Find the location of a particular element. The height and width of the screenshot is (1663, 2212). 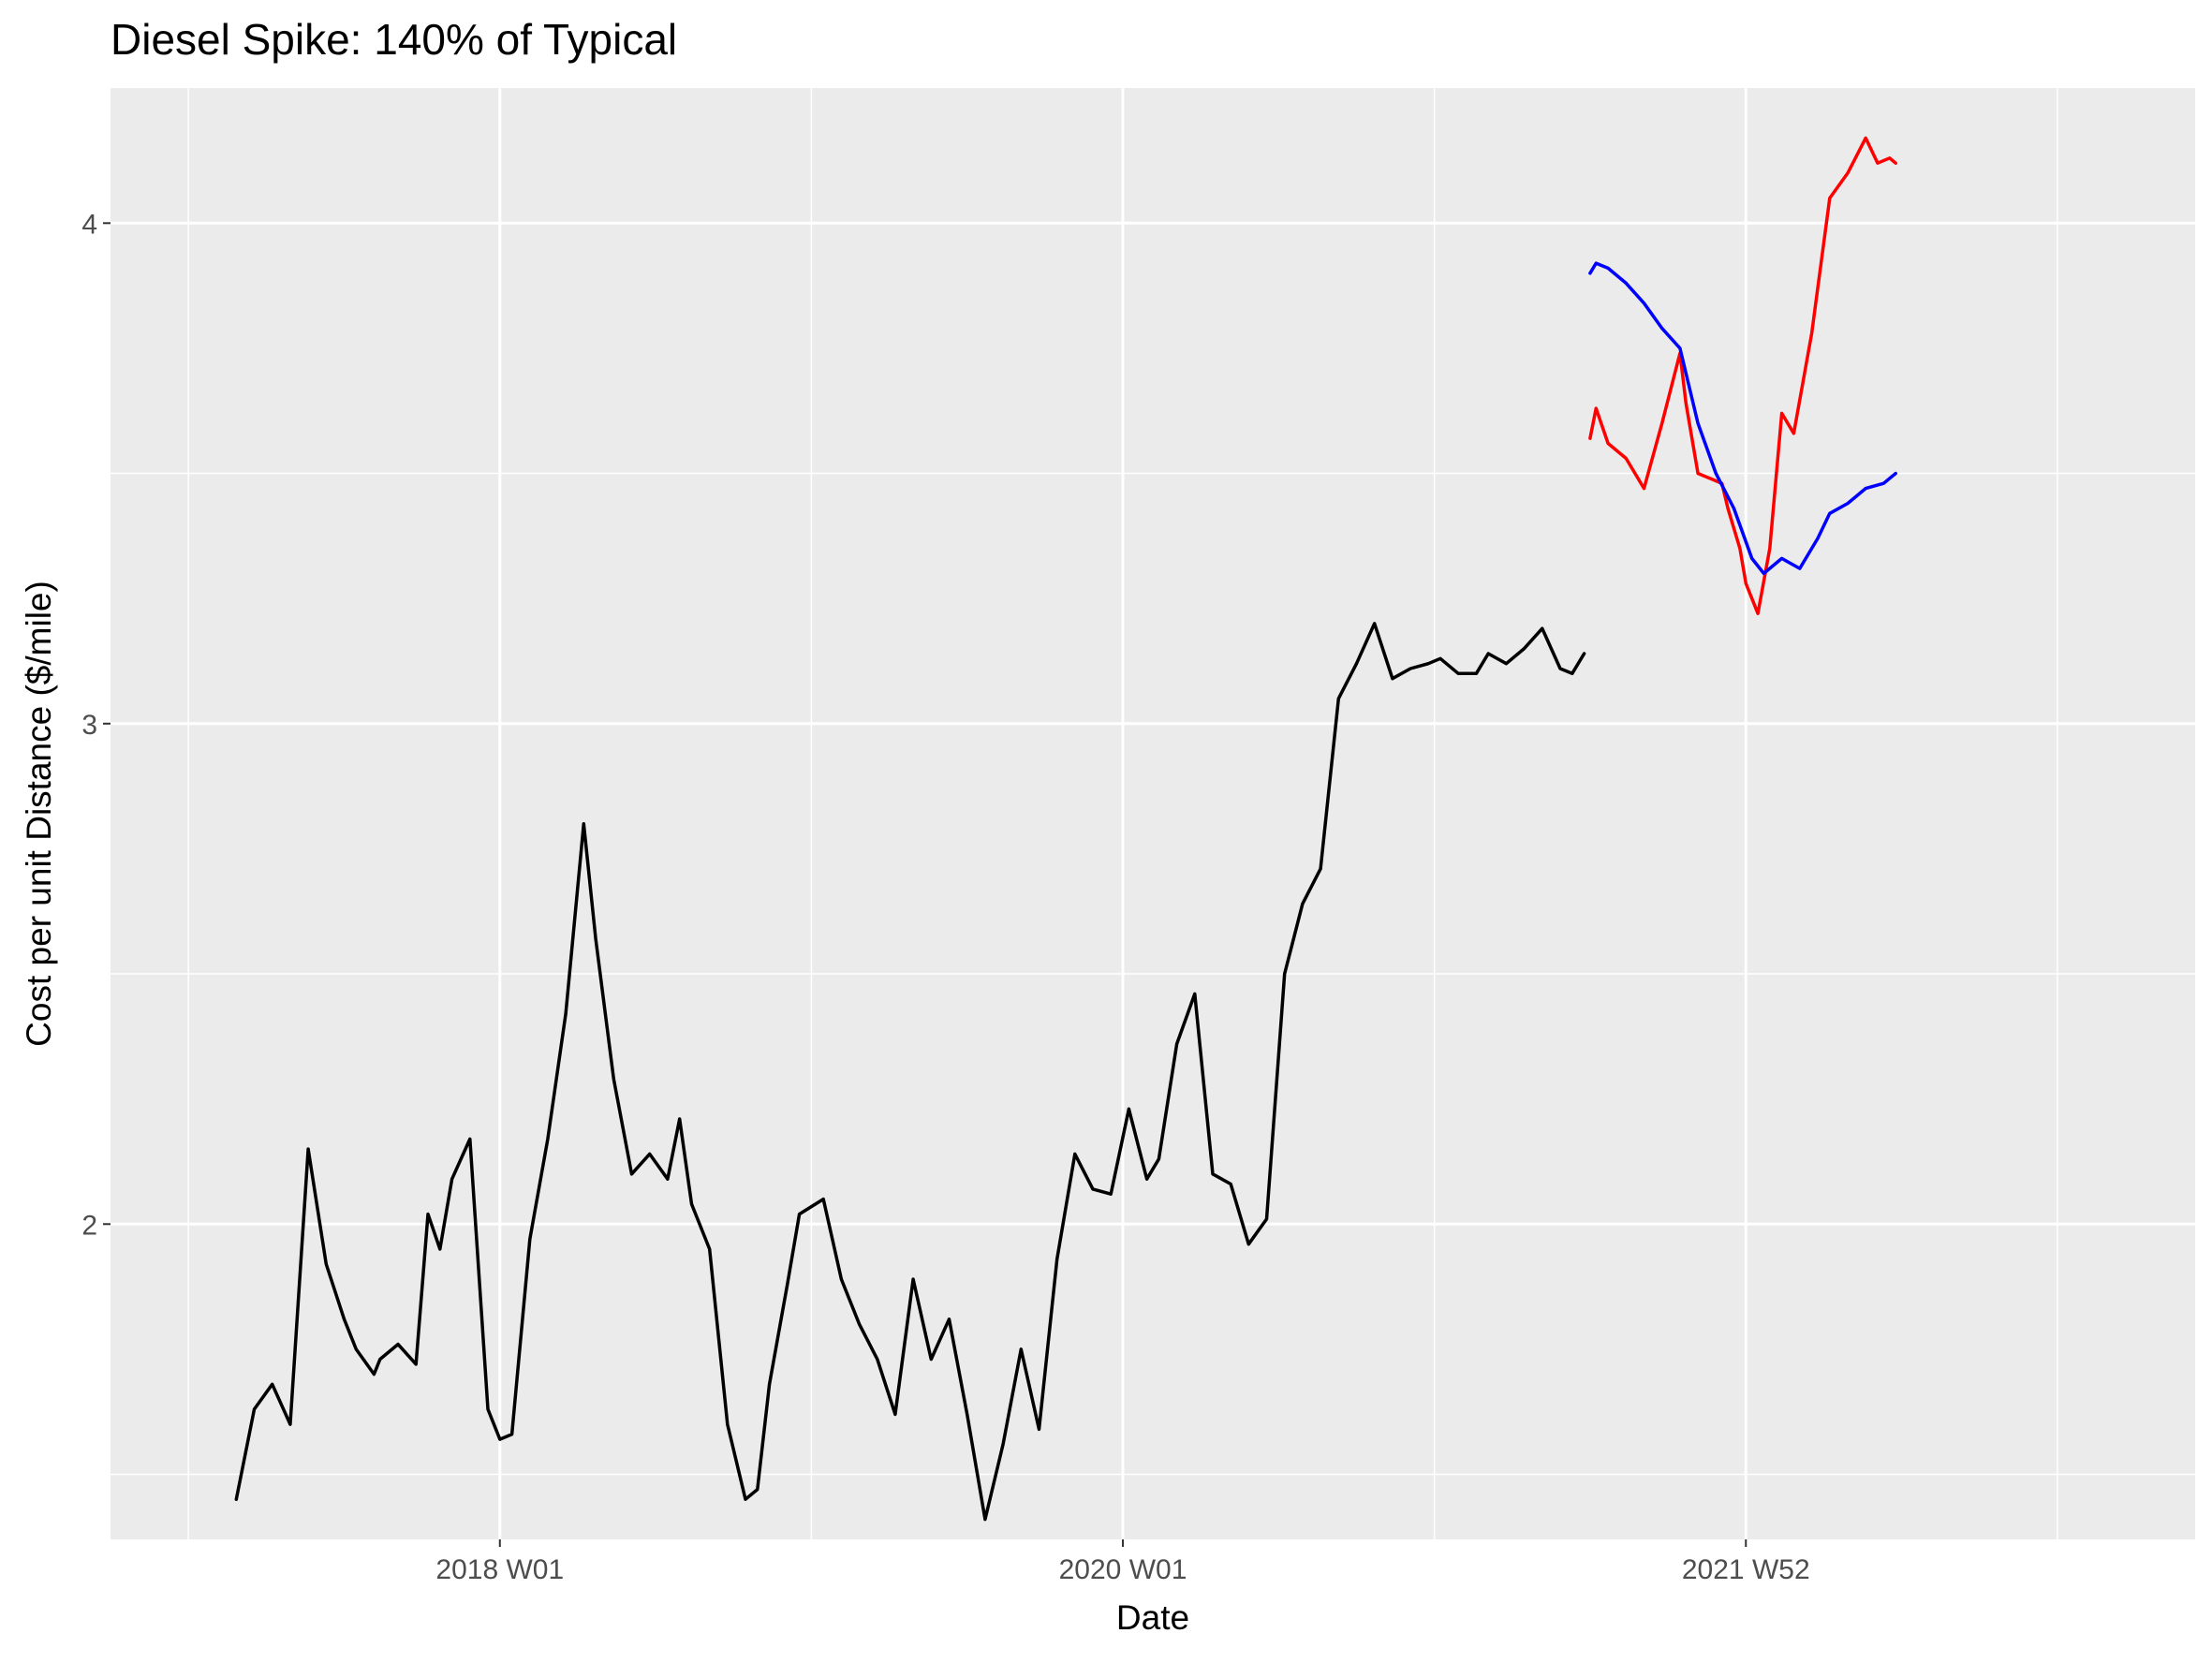

x-axis-label: Date is located at coordinates (1153, 1617).